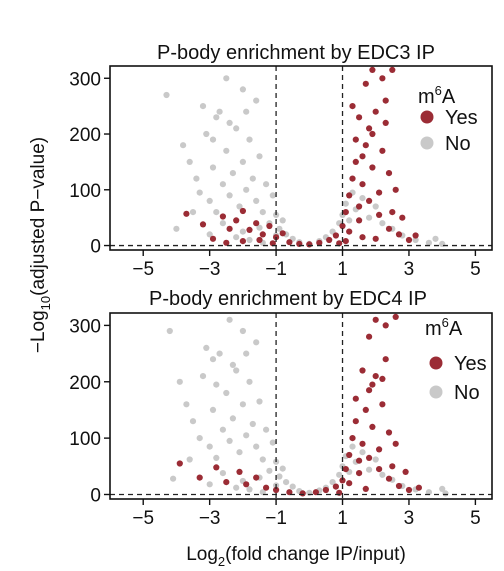 Image resolution: width=504 pixels, height=571 pixels. What do you see at coordinates (85, 439) in the screenshot?
I see `edc4-y-tick-label: 100` at bounding box center [85, 439].